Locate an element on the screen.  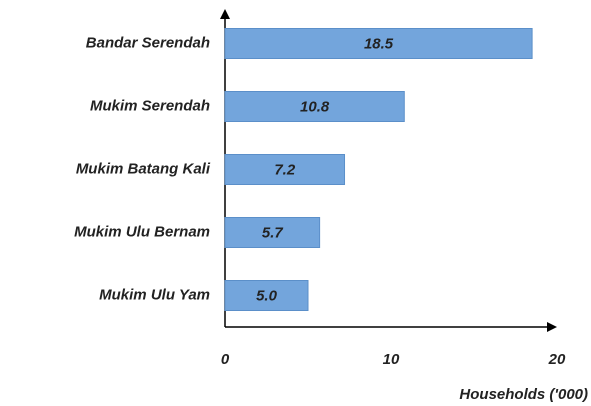
data-label: 7.2 is located at coordinates (285, 169).